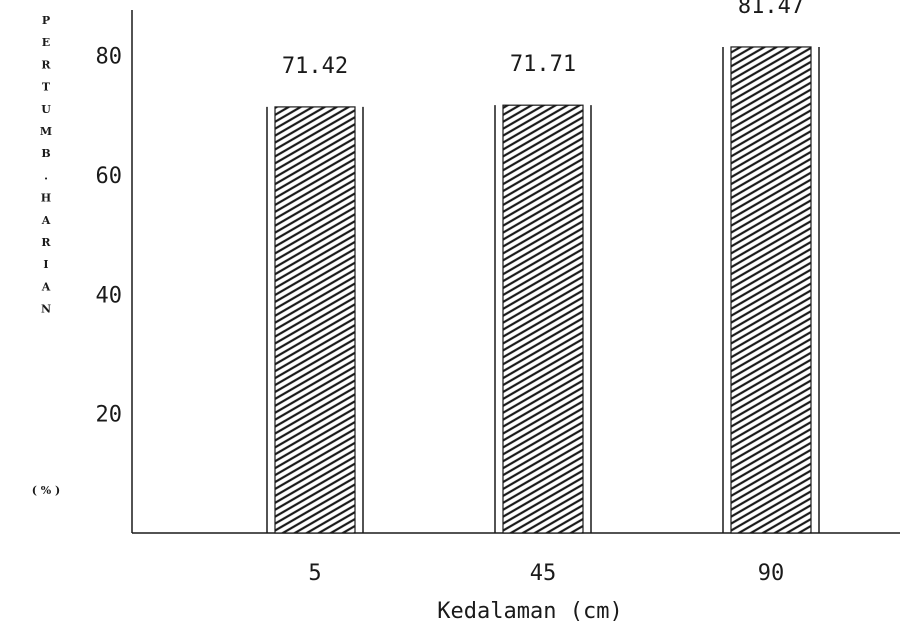  Describe the element at coordinates (315, 66) in the screenshot. I see `bar-value-label: 71.42` at that location.